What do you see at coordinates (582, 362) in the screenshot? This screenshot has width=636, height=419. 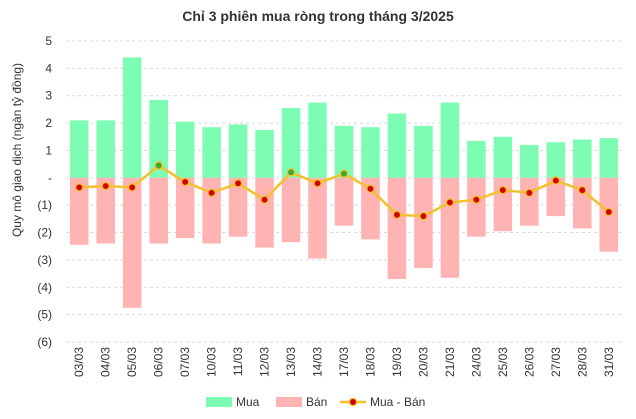 I see `x-tick-label: 28/03` at bounding box center [582, 362].